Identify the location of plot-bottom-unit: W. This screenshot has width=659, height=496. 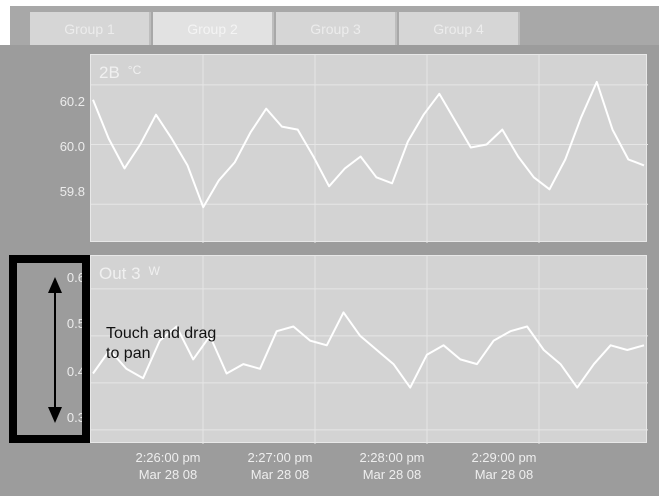
(154, 271).